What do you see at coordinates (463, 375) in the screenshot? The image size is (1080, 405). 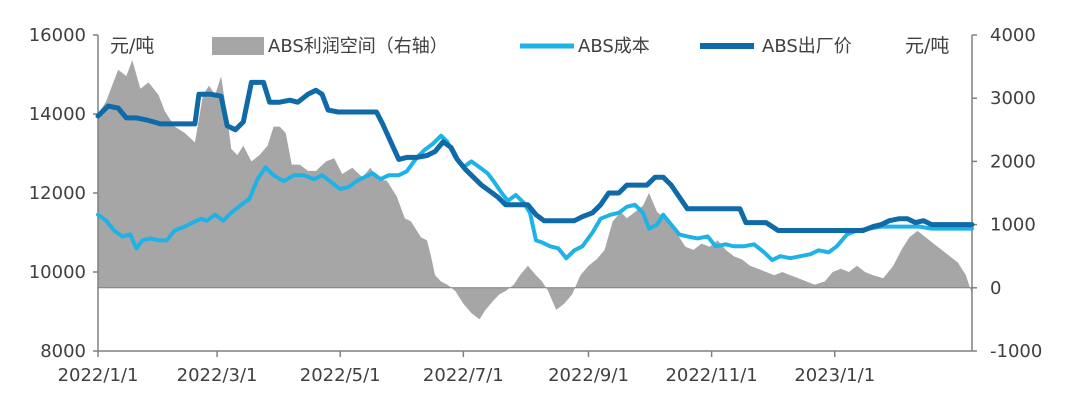 I see `x-tick-label: 2022/7/1` at bounding box center [463, 375].